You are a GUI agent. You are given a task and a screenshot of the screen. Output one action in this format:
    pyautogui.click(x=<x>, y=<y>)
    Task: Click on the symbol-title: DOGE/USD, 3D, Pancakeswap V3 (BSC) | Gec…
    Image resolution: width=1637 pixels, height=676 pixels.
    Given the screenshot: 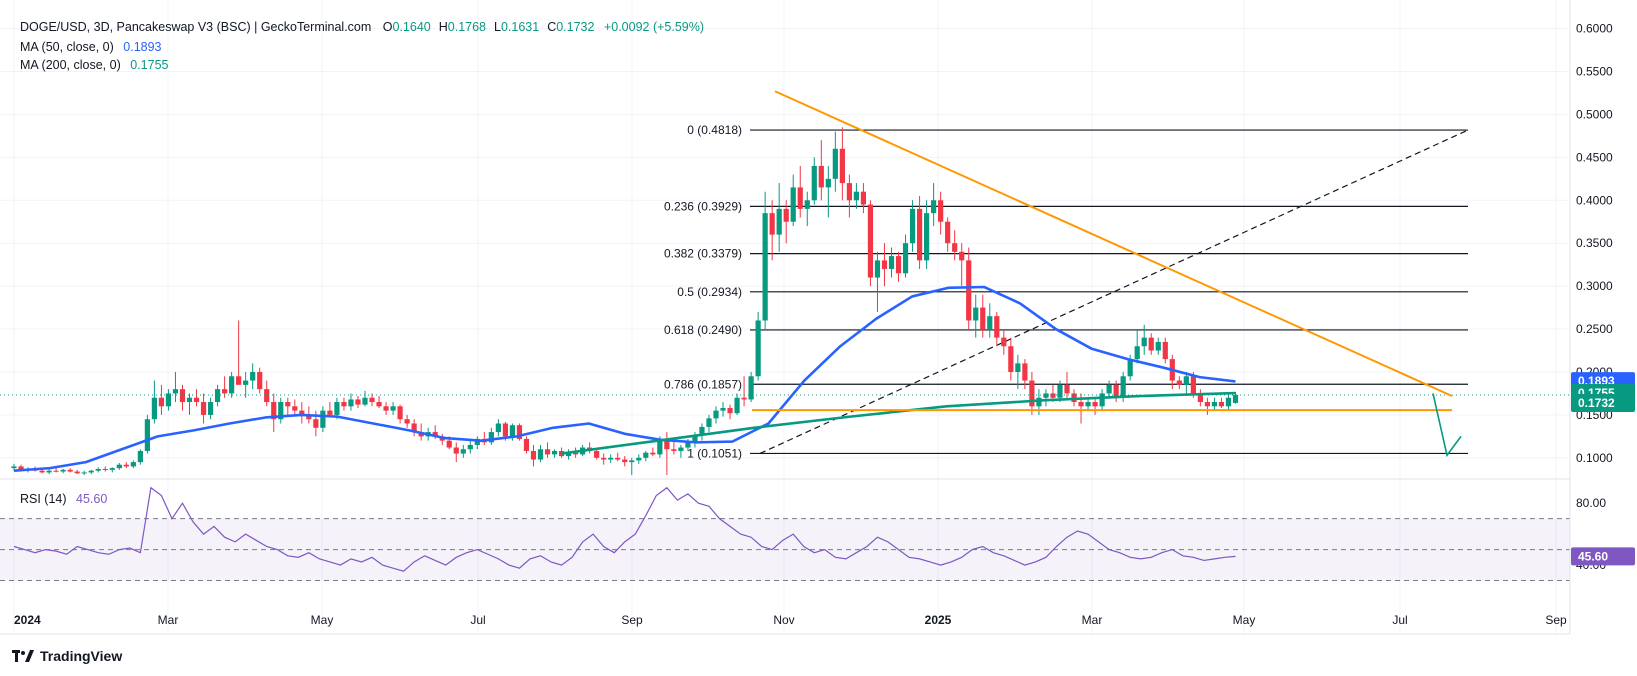 What is the action you would take?
    pyautogui.click(x=196, y=27)
    